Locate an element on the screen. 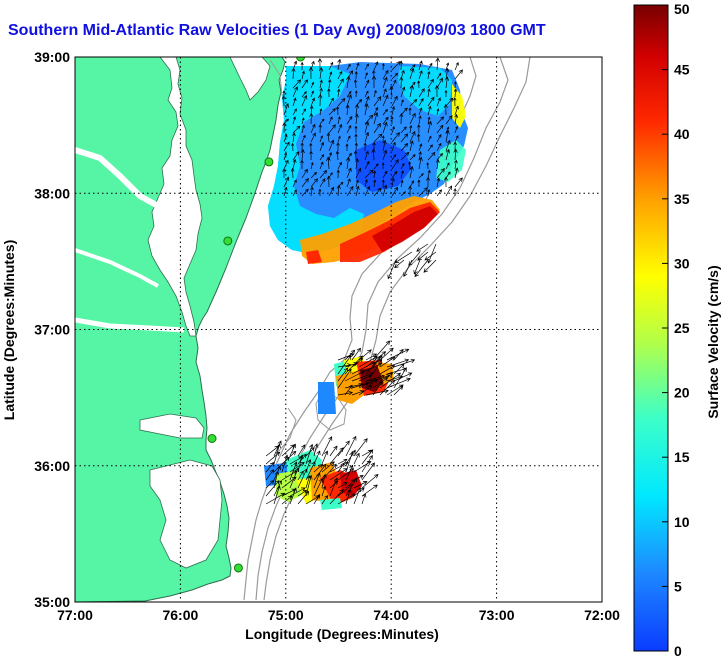 The height and width of the screenshot is (659, 724). colorbar-tick-label: 40 is located at coordinates (682, 134).